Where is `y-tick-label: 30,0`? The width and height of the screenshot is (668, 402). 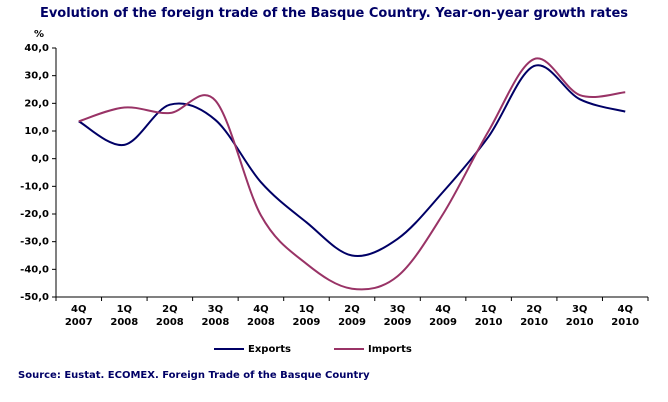
y-tick-label: 30,0 is located at coordinates (36, 76).